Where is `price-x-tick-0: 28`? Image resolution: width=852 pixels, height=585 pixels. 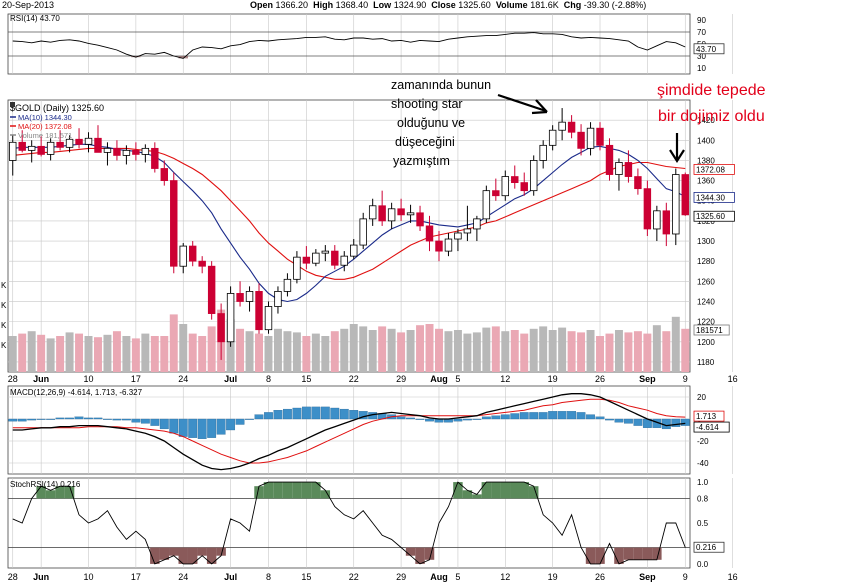 price-x-tick-0: 28 is located at coordinates (13, 379).